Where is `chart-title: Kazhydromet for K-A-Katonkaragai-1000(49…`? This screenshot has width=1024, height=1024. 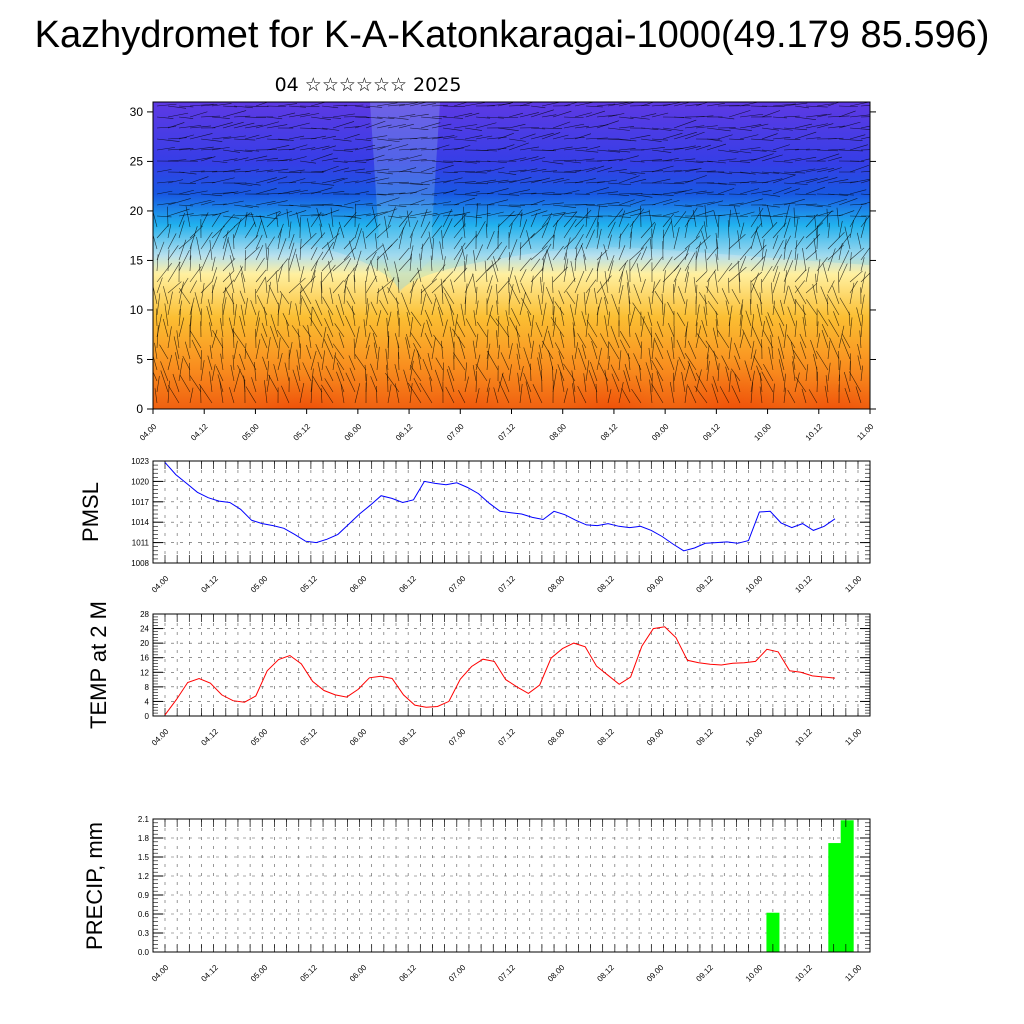
chart-title: Kazhydromet for K-A-Katonkaragai-1000(49… is located at coordinates (512, 35).